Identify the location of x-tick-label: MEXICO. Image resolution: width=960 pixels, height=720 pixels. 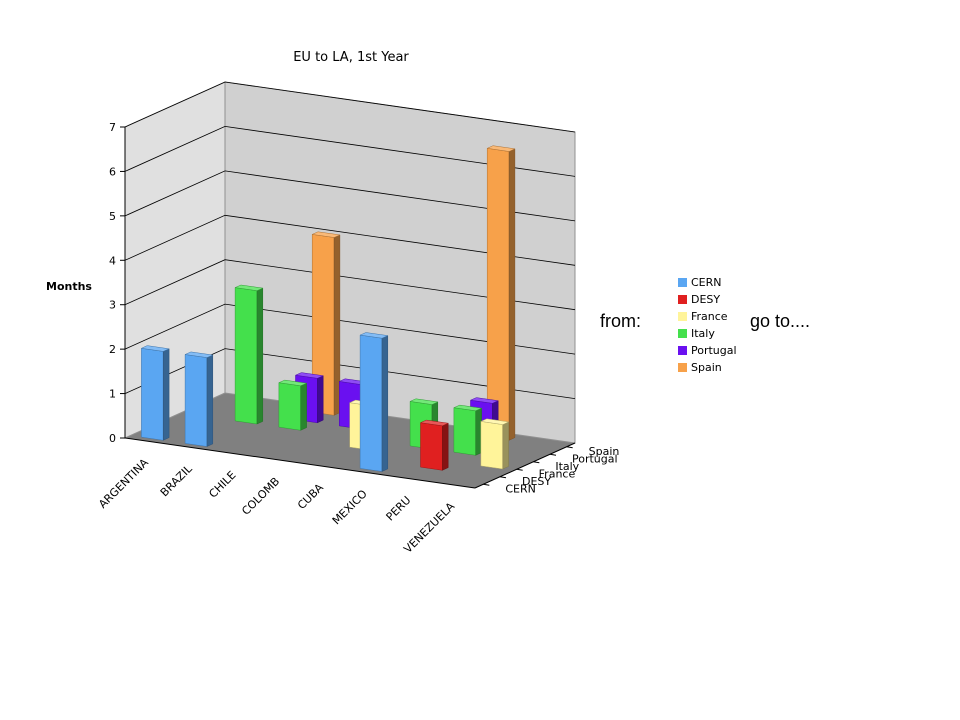
(350, 507).